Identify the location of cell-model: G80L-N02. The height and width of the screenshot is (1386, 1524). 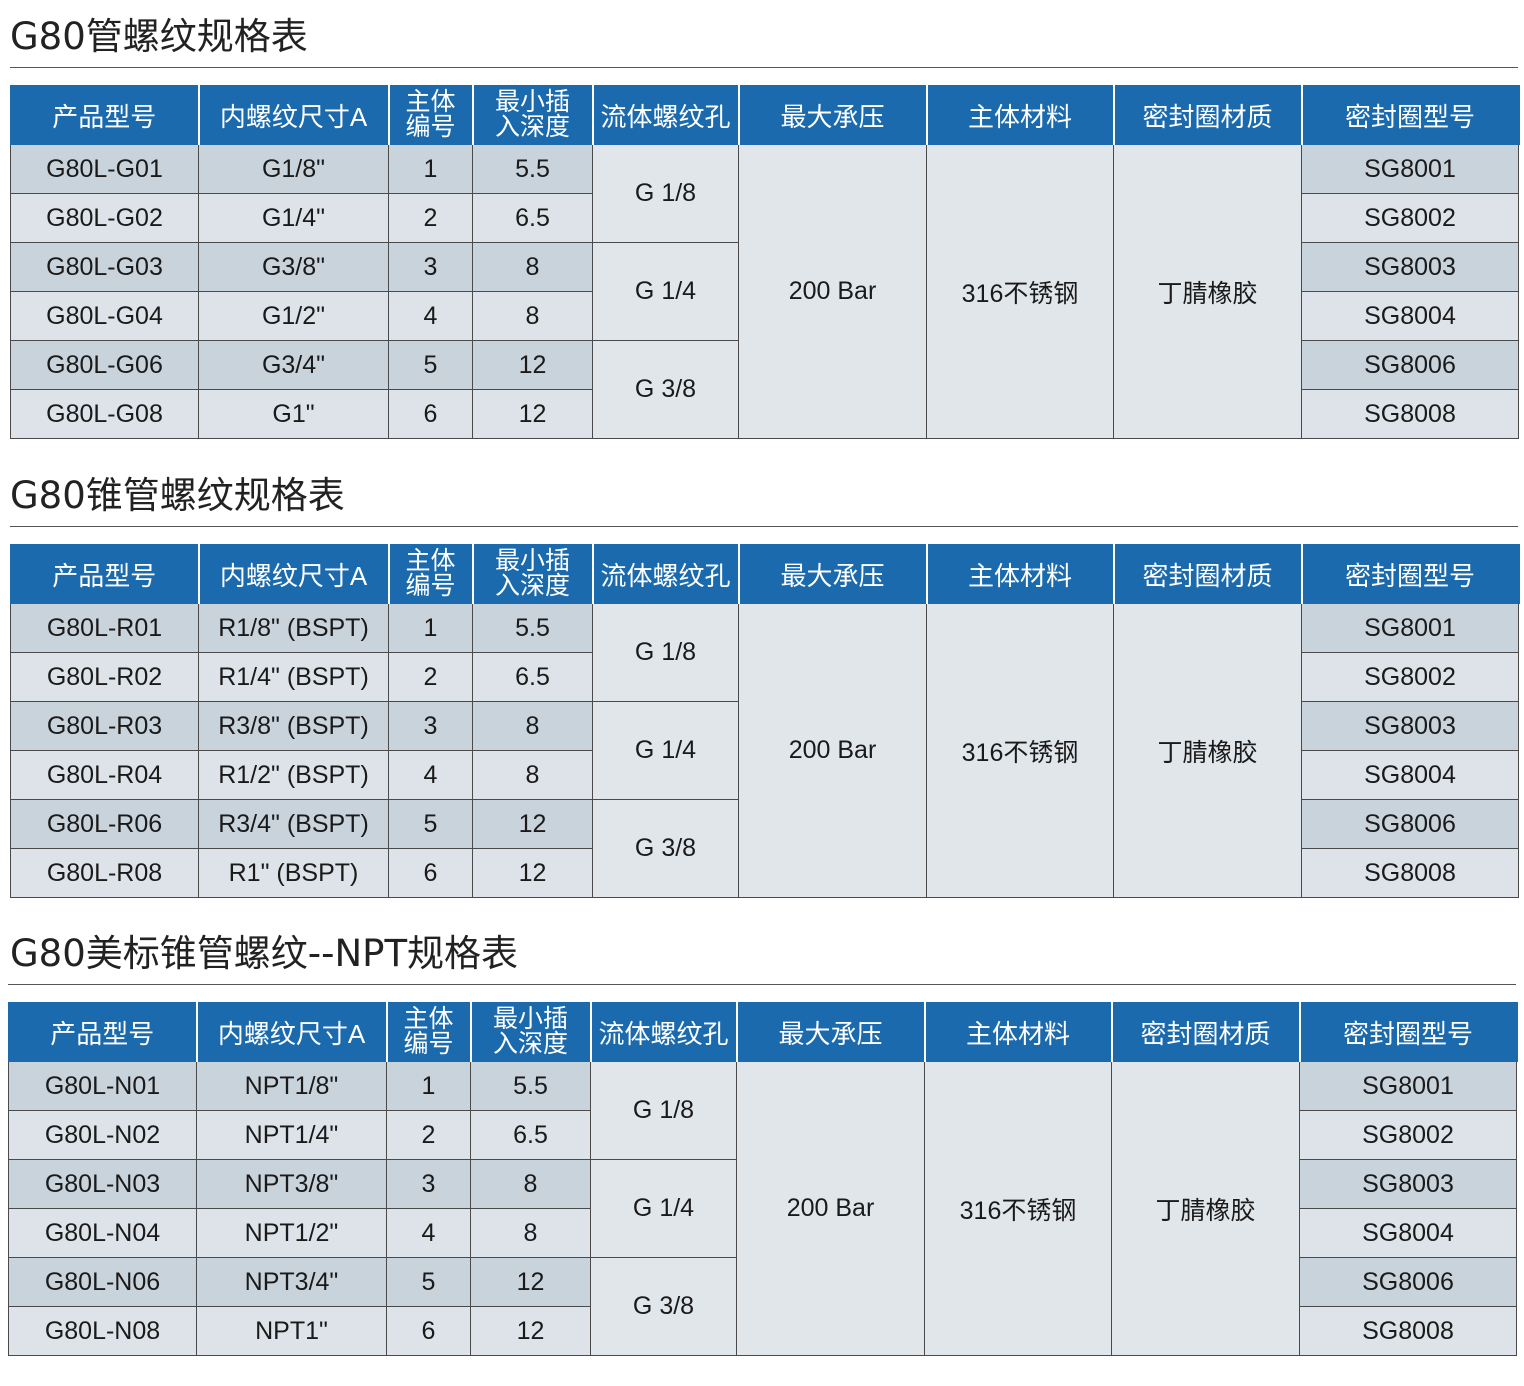
(102, 1135).